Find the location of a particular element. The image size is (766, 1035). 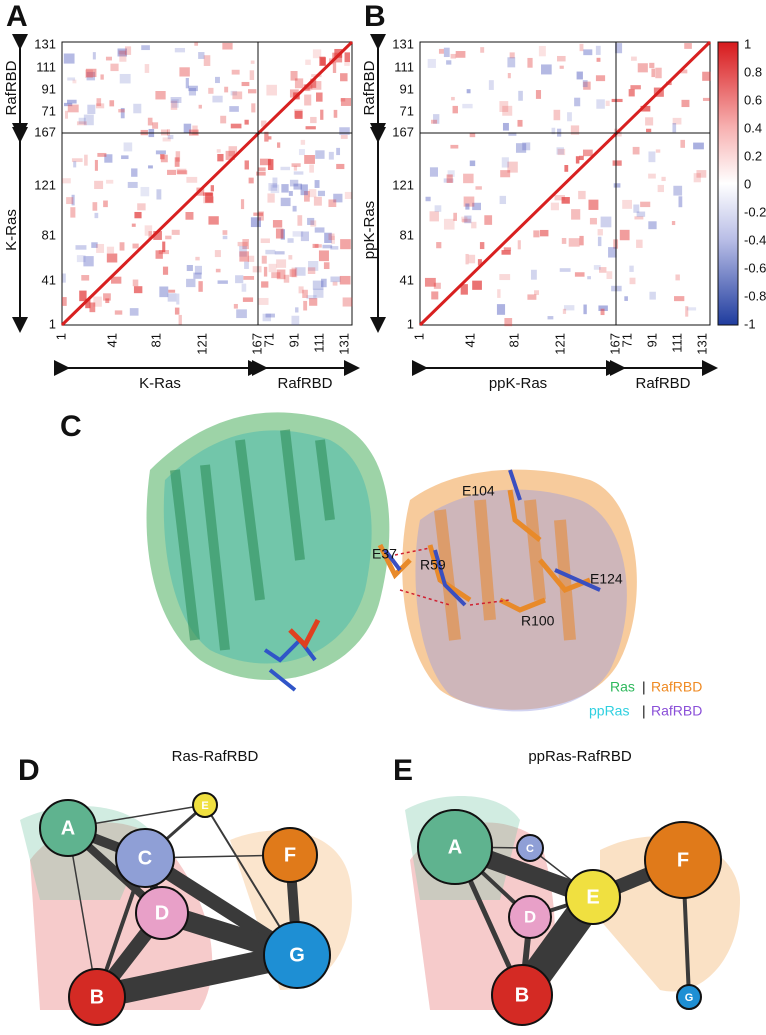

x-tick-label: 41 is located at coordinates (469, 340).